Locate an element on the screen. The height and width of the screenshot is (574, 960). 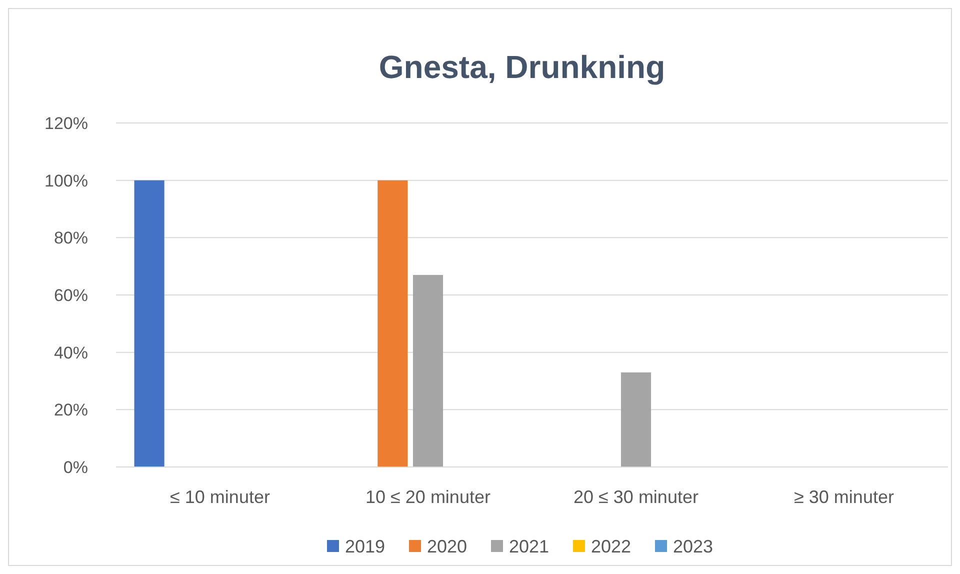
y-tick-label: 20% is located at coordinates (71, 410).